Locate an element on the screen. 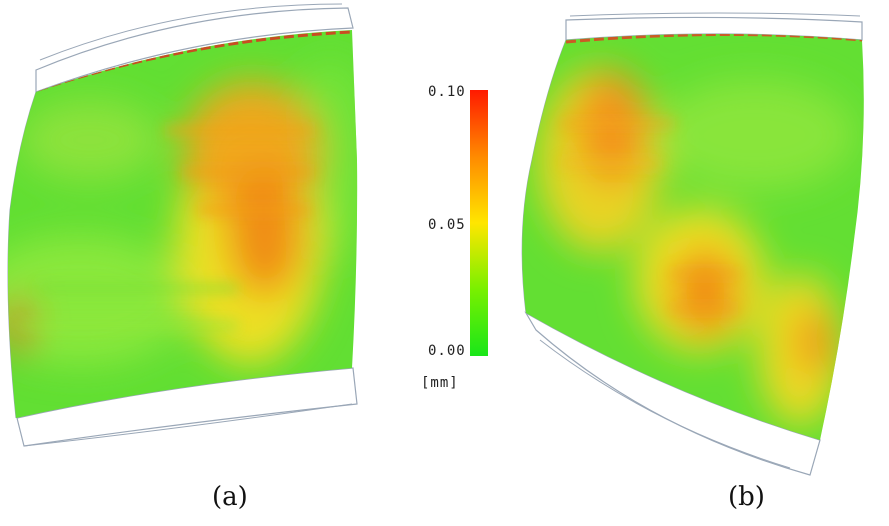 Image resolution: width=889 pixels, height=526 pixels. colorbar-tick-mid: 0.05 is located at coordinates (447, 225).